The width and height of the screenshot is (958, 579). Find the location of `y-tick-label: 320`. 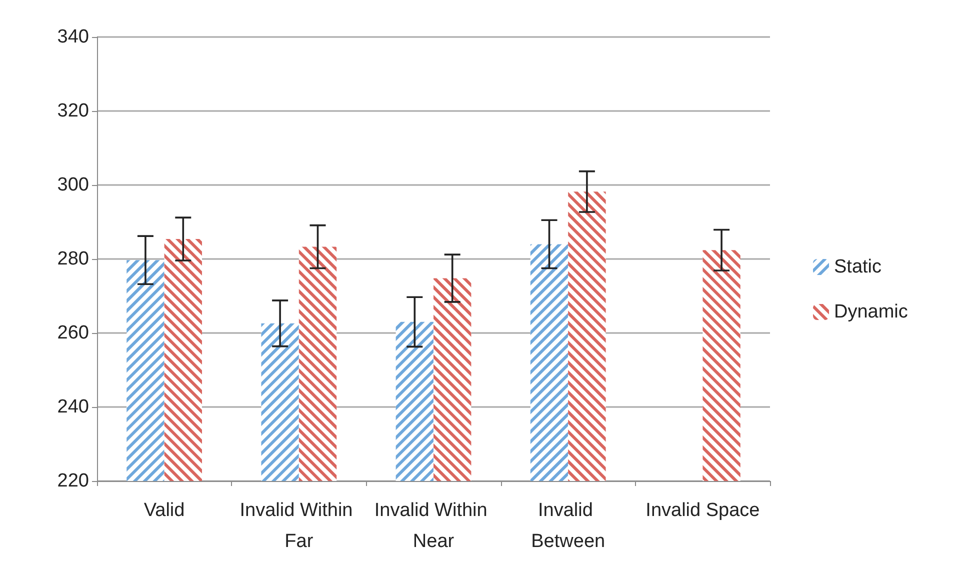

y-tick-label: 320 is located at coordinates (73, 111).